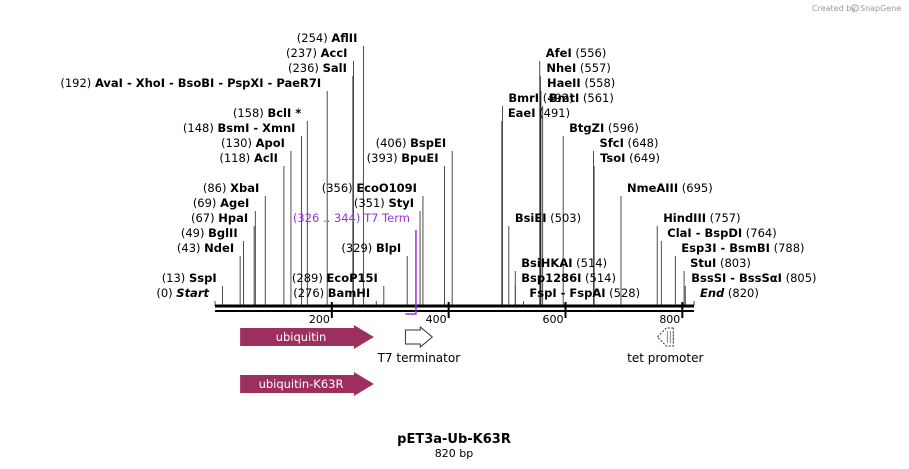  What do you see at coordinates (665, 337) in the screenshot?
I see `feature-tet-promoter-arrow` at bounding box center [665, 337].